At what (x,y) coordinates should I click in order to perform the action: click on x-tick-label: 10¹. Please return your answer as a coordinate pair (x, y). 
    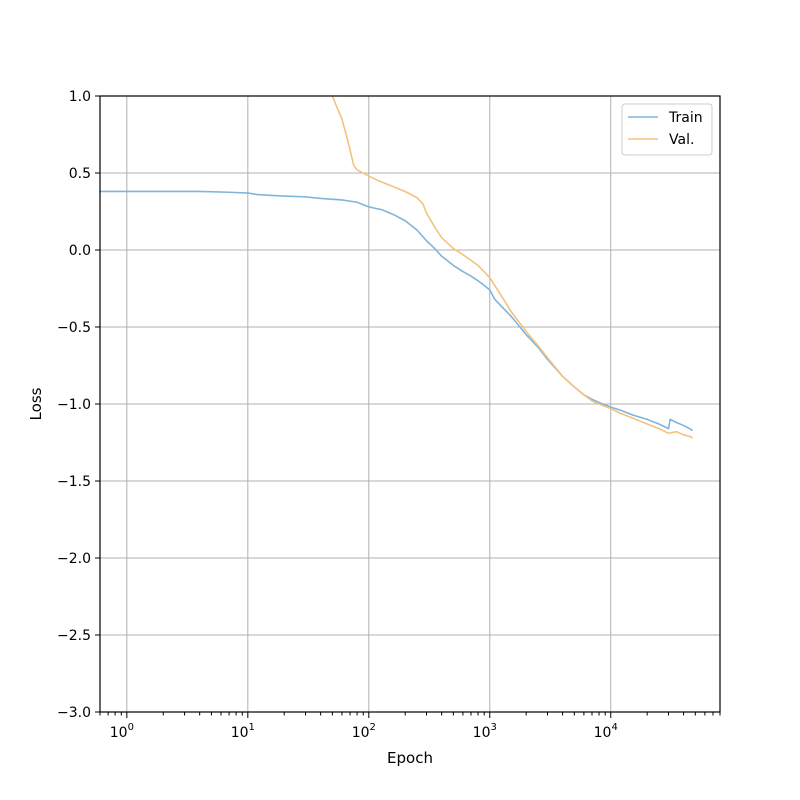
    Looking at the image, I should click on (243, 731).